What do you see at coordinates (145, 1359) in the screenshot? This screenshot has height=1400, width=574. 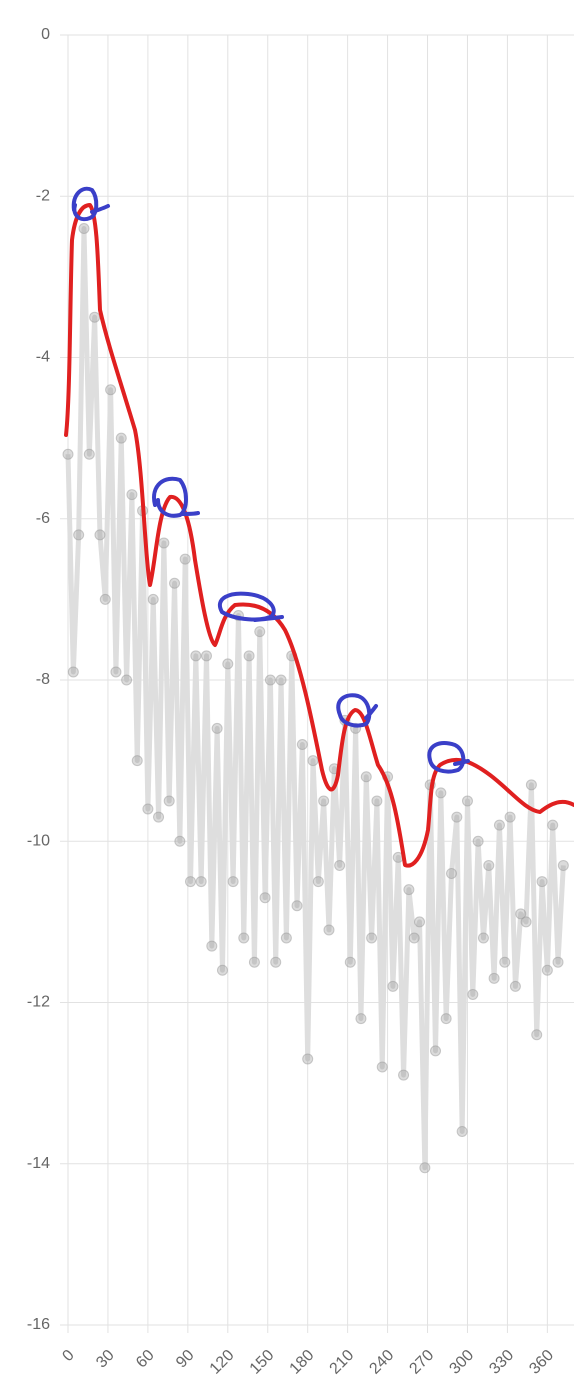 I see `x-tick-label: 60` at bounding box center [145, 1359].